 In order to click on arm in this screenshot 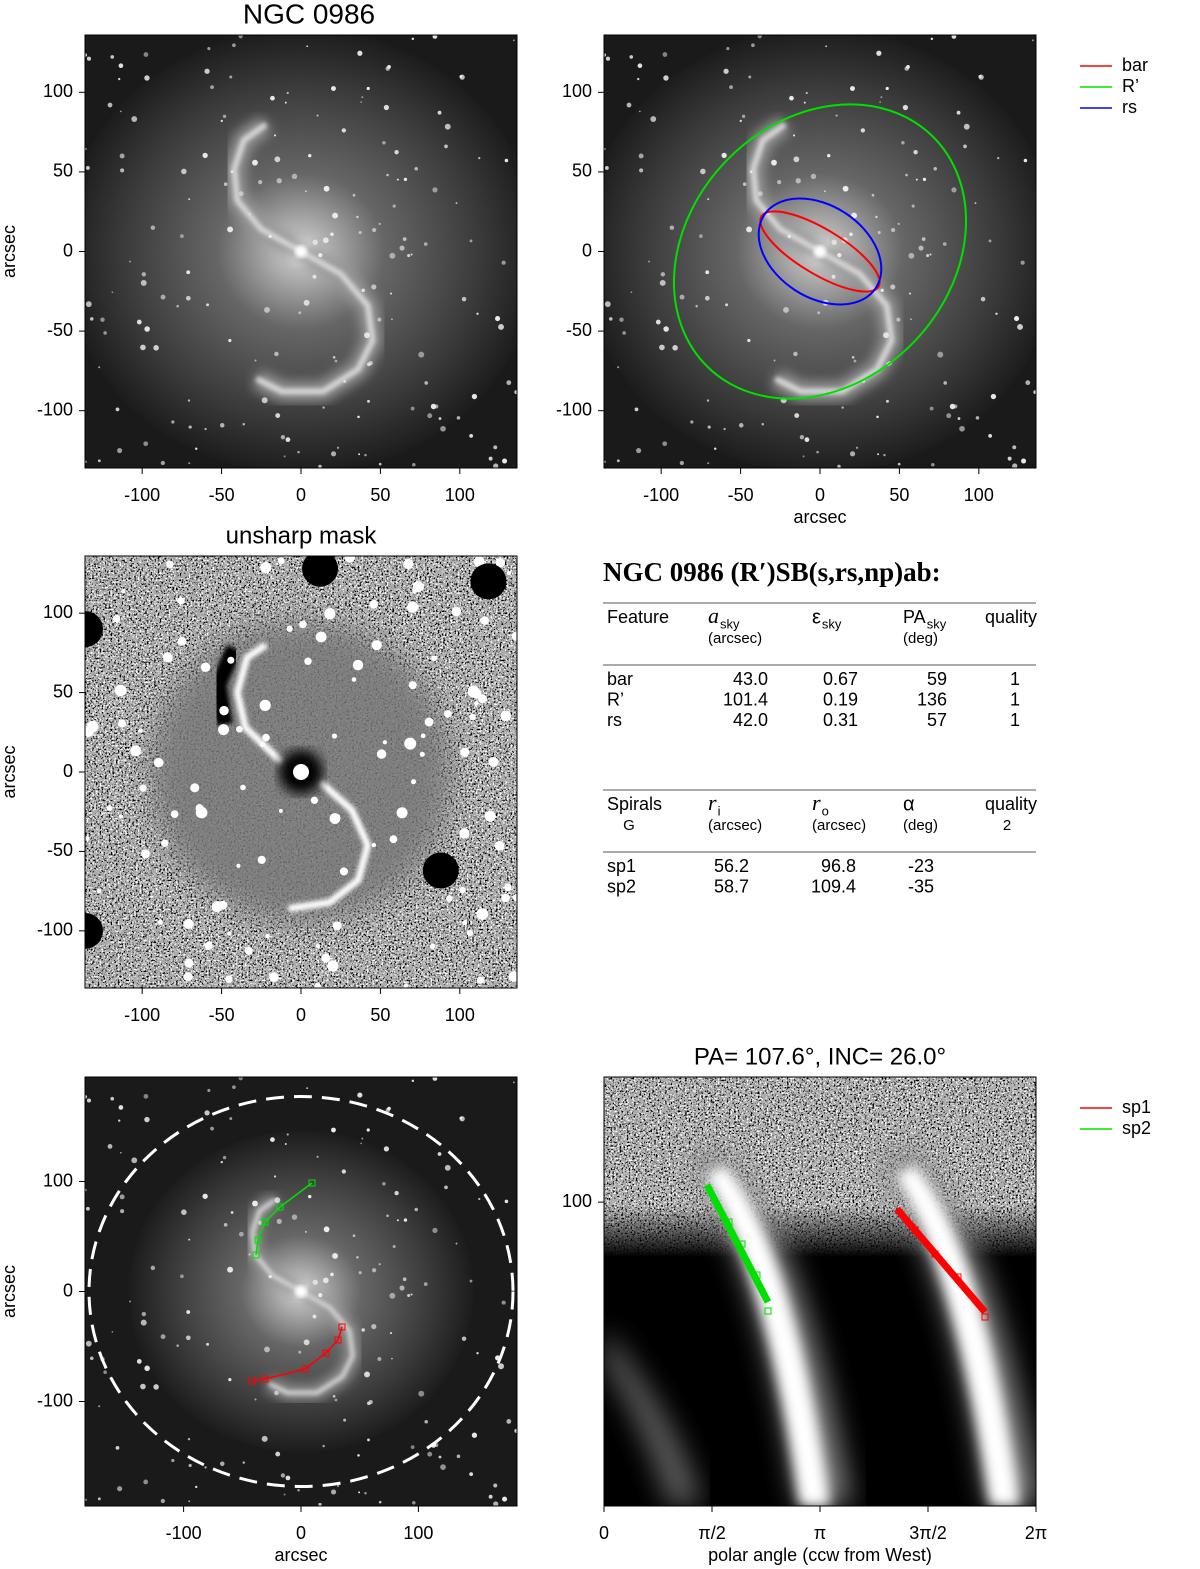, I will do `click(259, 703)`.